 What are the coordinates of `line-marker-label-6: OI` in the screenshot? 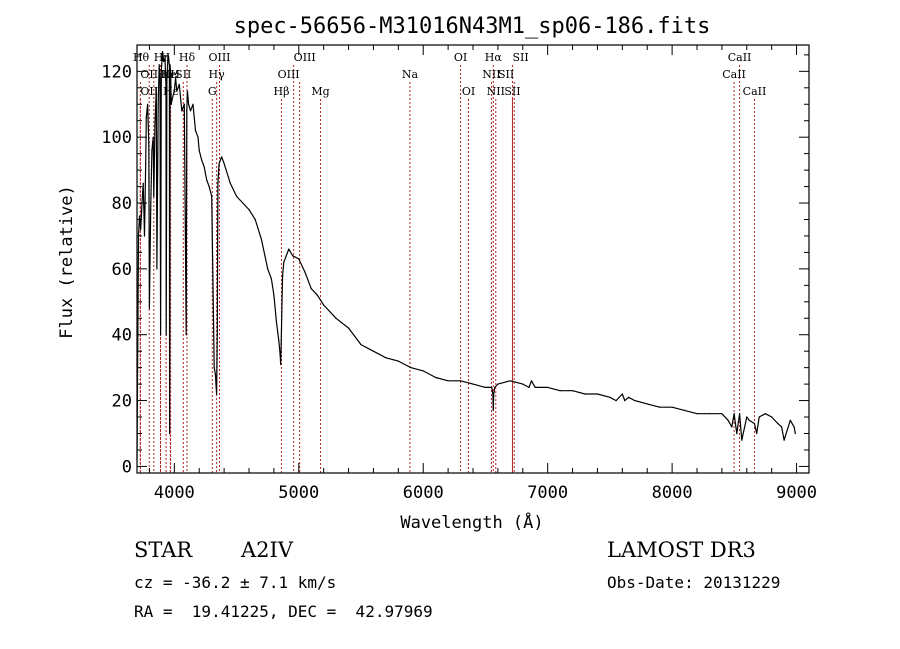 It's located at (460, 57).